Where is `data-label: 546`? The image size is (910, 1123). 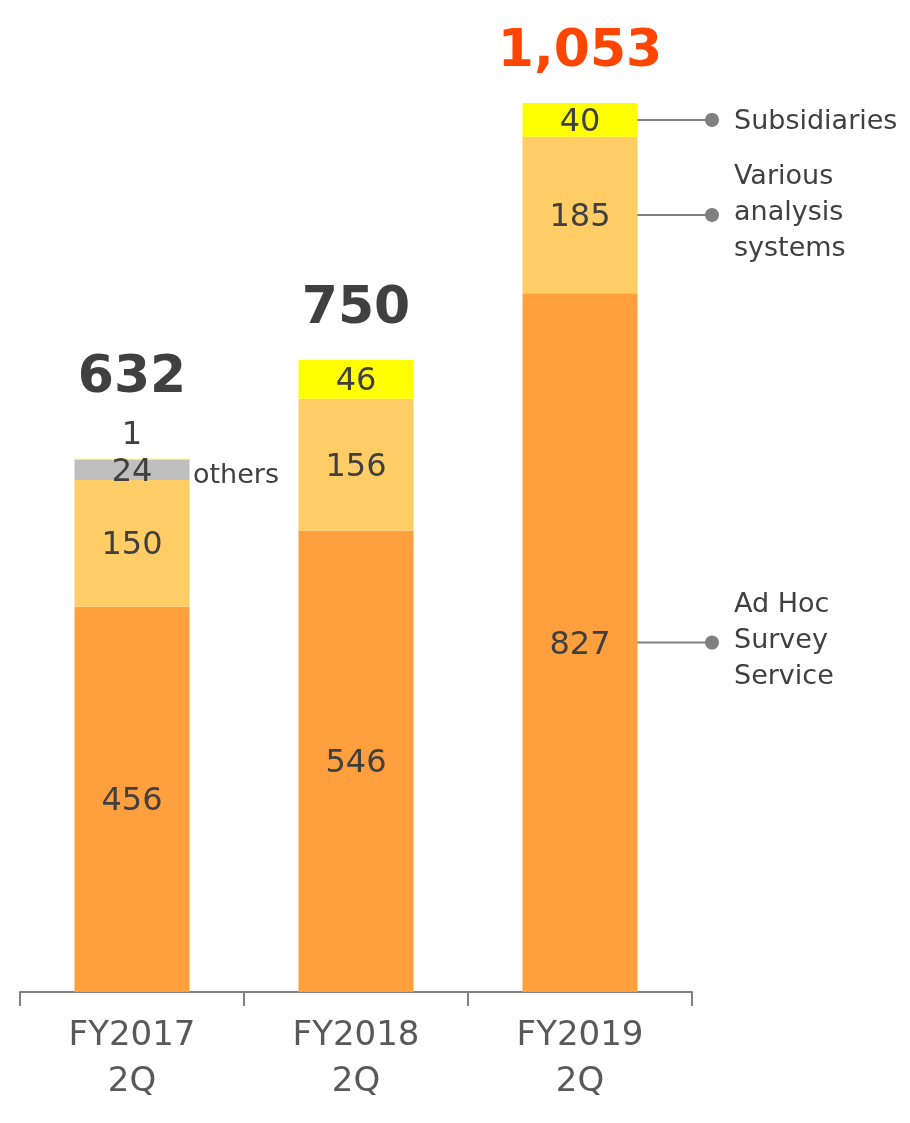
data-label: 546 is located at coordinates (356, 761).